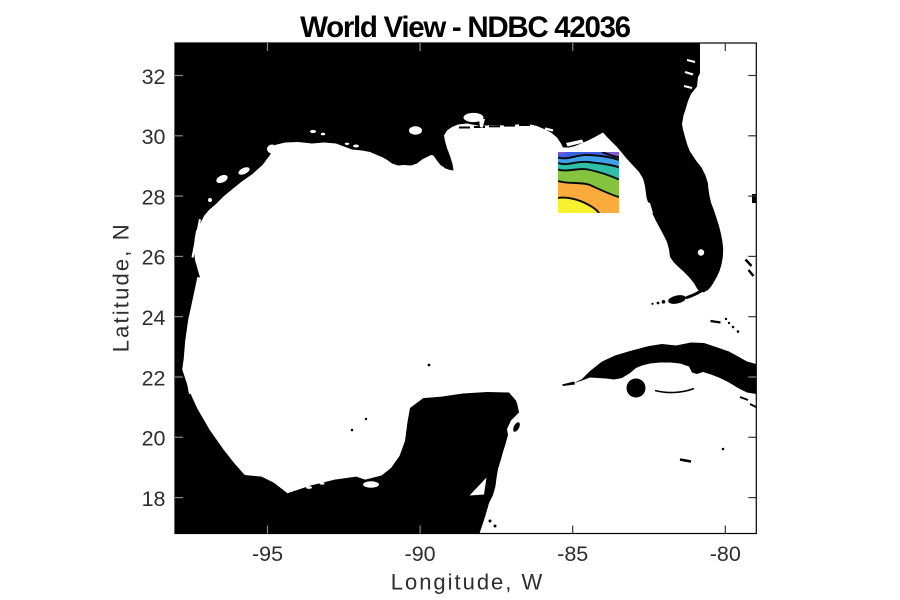  I want to click on svg-text: 18, so click(154, 499).